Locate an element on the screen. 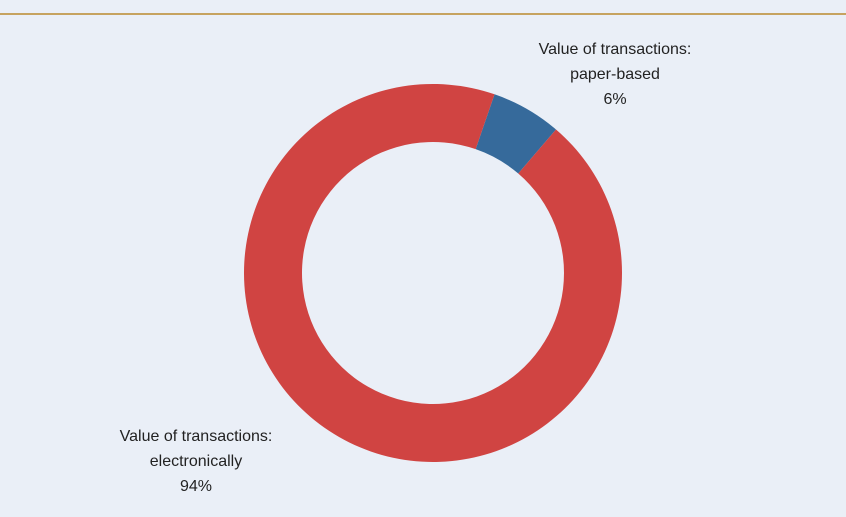  slice is located at coordinates (515, 134).